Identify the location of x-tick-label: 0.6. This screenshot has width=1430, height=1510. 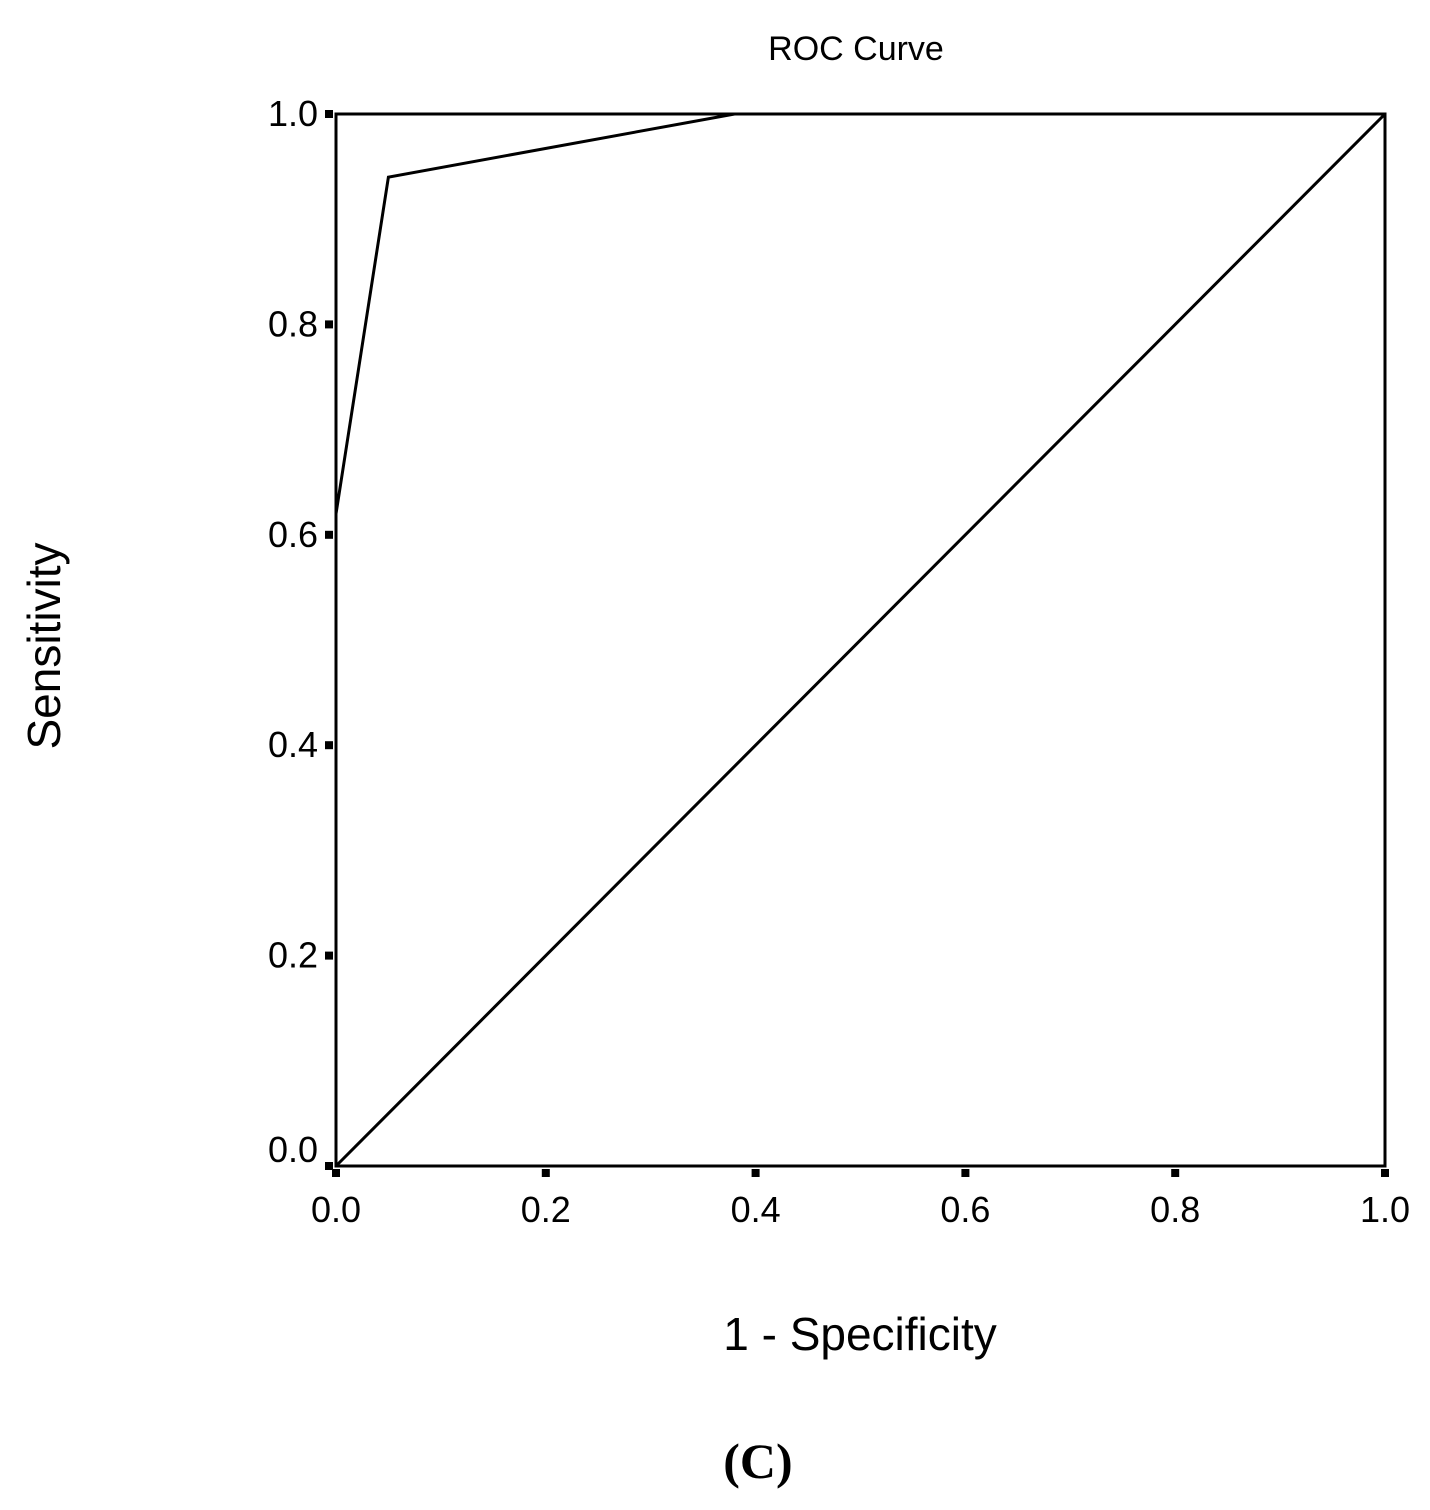
(965, 1209).